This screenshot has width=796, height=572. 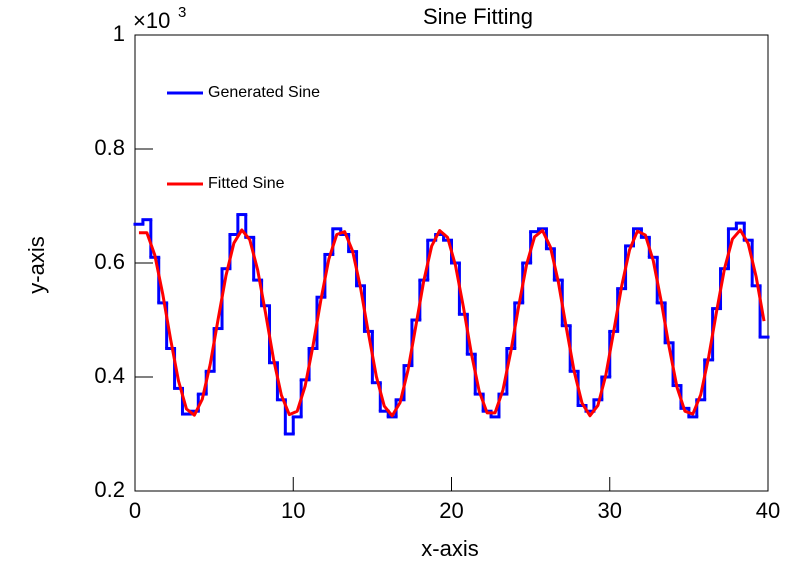 I want to click on x-tick-label: 20, so click(x=451, y=510).